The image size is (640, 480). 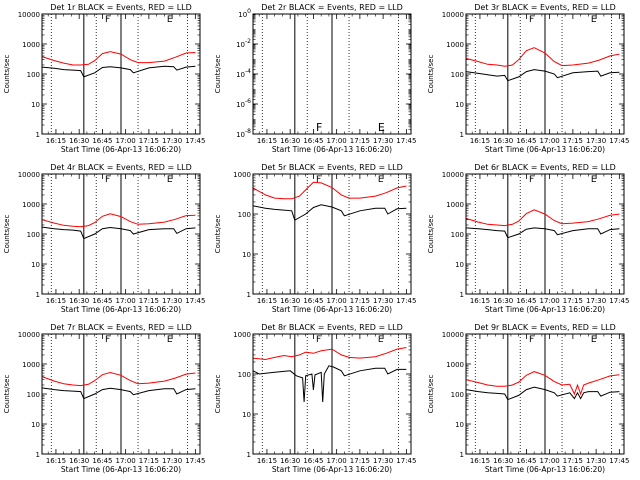 What do you see at coordinates (170, 180) in the screenshot?
I see `marker-e: E` at bounding box center [170, 180].